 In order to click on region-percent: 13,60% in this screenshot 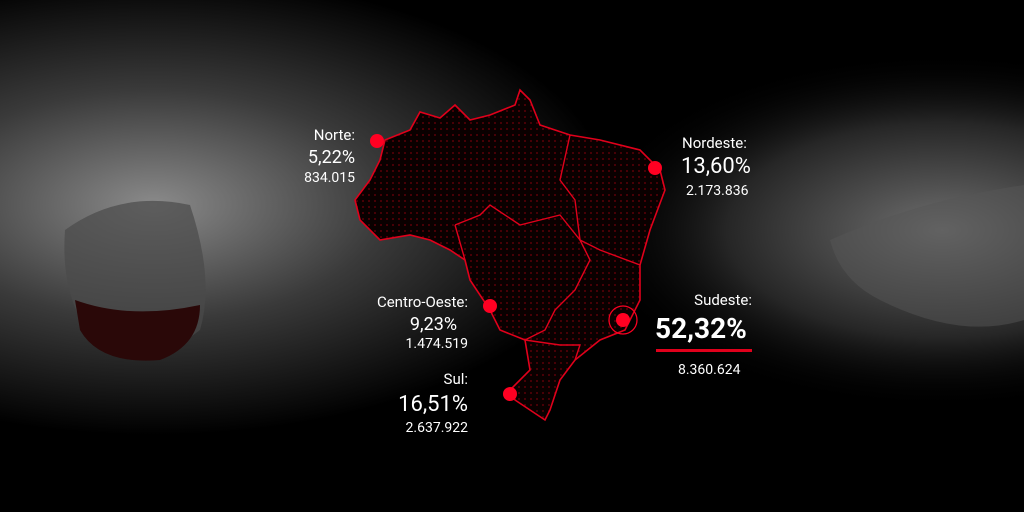, I will do `click(716, 166)`.